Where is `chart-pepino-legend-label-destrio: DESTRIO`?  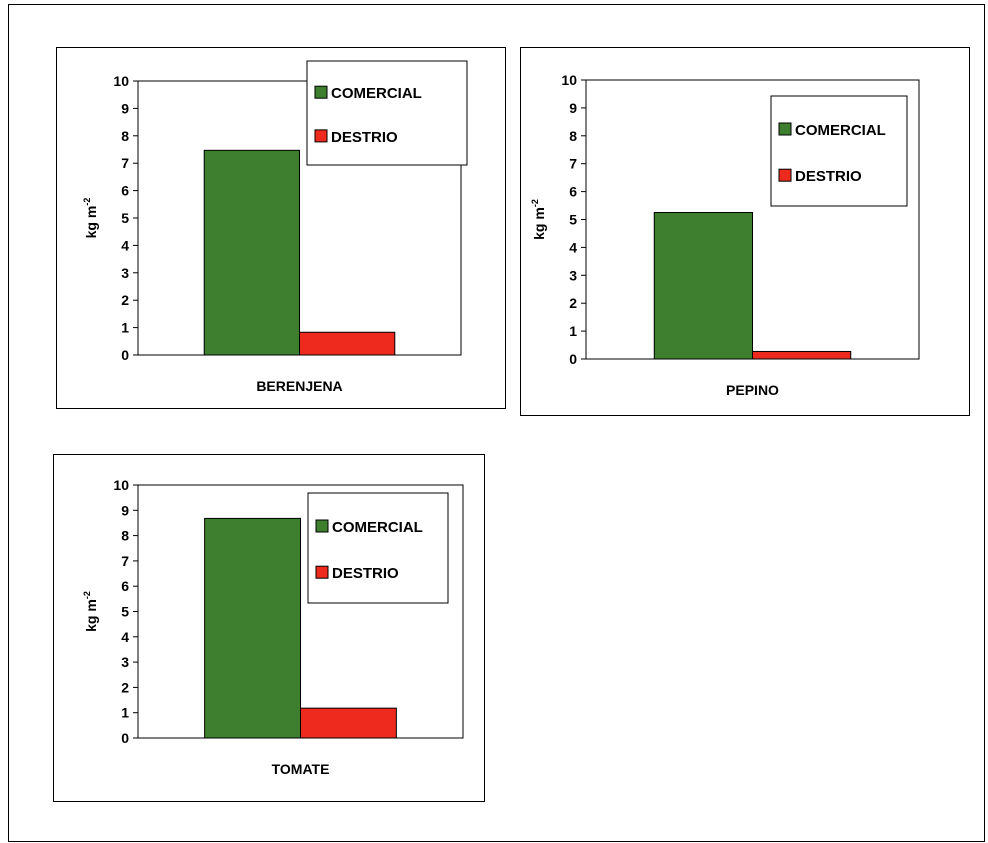 chart-pepino-legend-label-destrio: DESTRIO is located at coordinates (828, 176).